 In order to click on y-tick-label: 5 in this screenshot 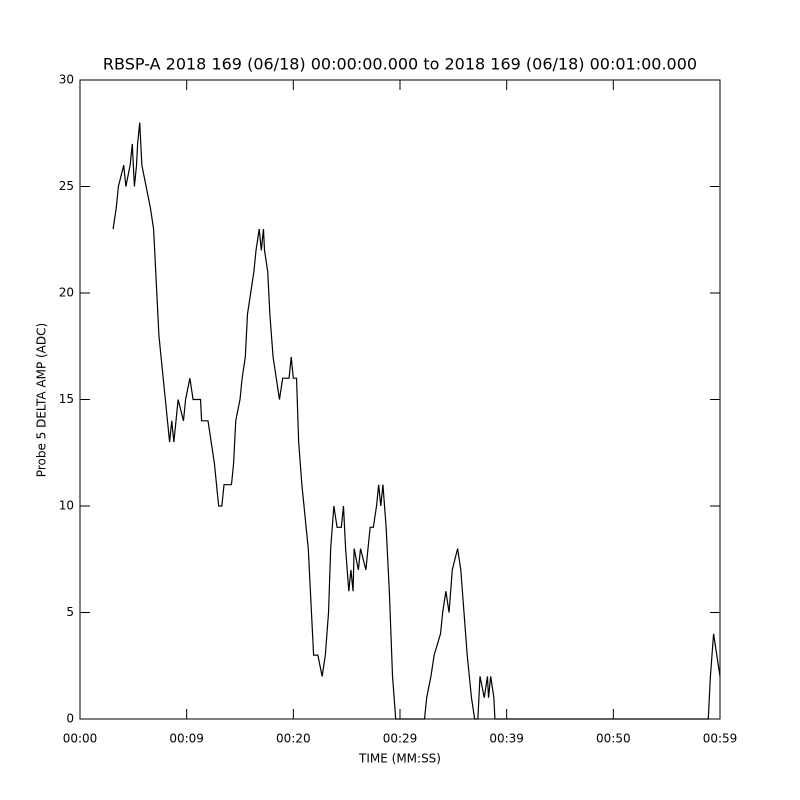, I will do `click(70, 612)`.